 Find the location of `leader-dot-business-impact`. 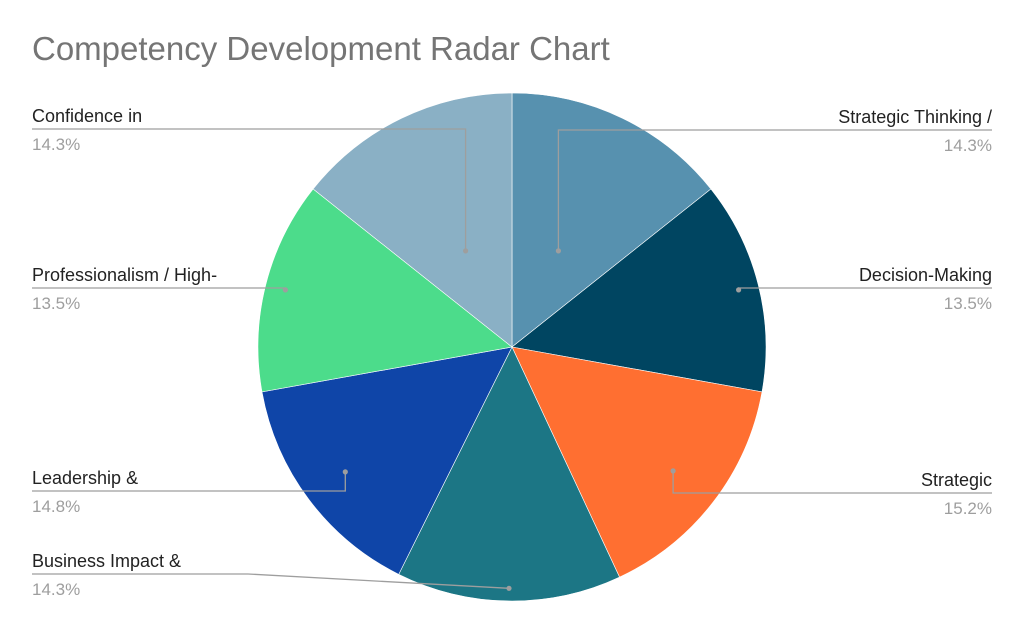

leader-dot-business-impact is located at coordinates (509, 588).